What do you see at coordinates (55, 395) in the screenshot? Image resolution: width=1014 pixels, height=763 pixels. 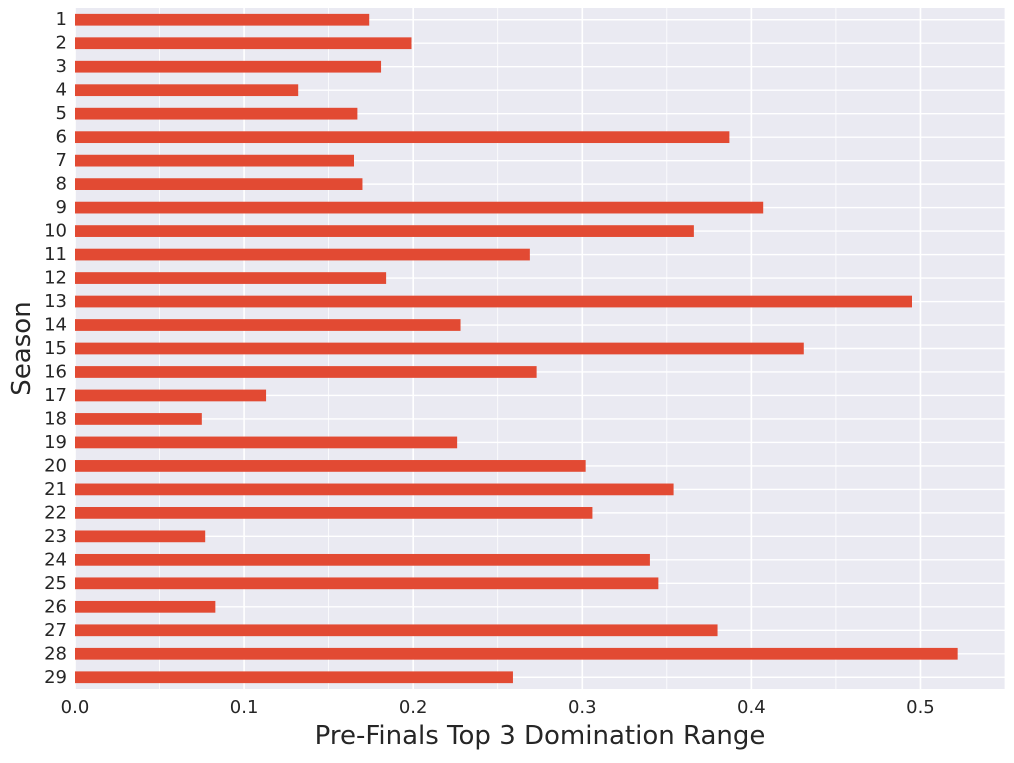 I see `y-tick-label: 17` at bounding box center [55, 395].